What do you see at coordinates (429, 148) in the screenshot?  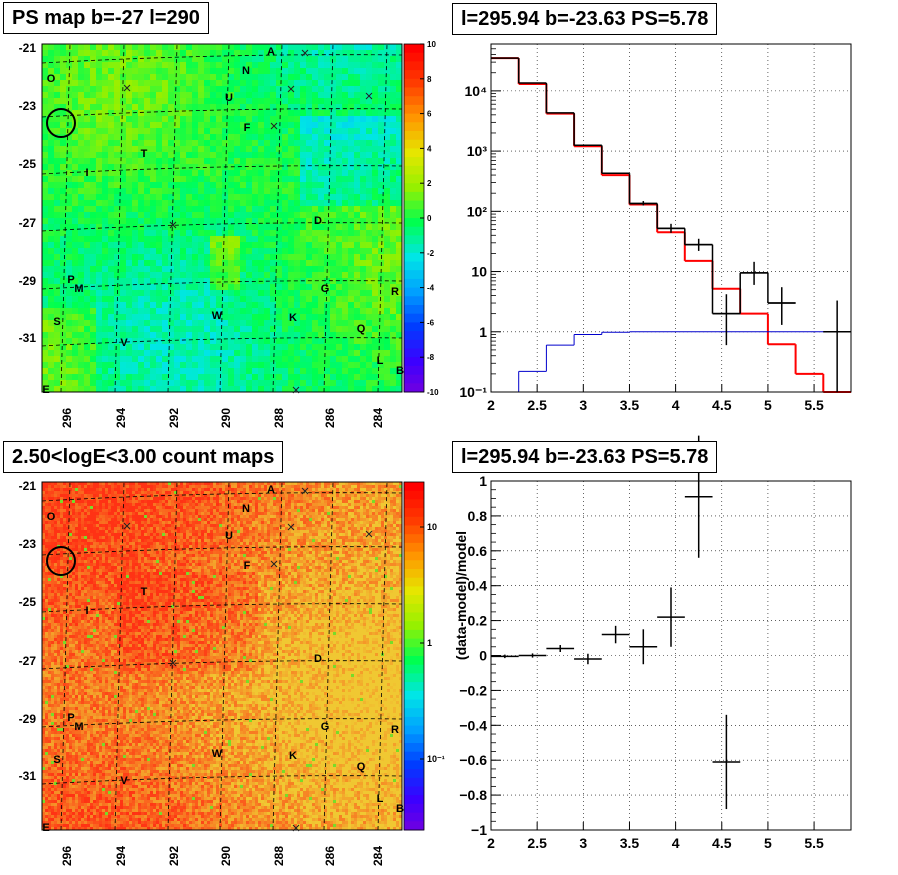 I see `colorbar-tick-label: 4` at bounding box center [429, 148].